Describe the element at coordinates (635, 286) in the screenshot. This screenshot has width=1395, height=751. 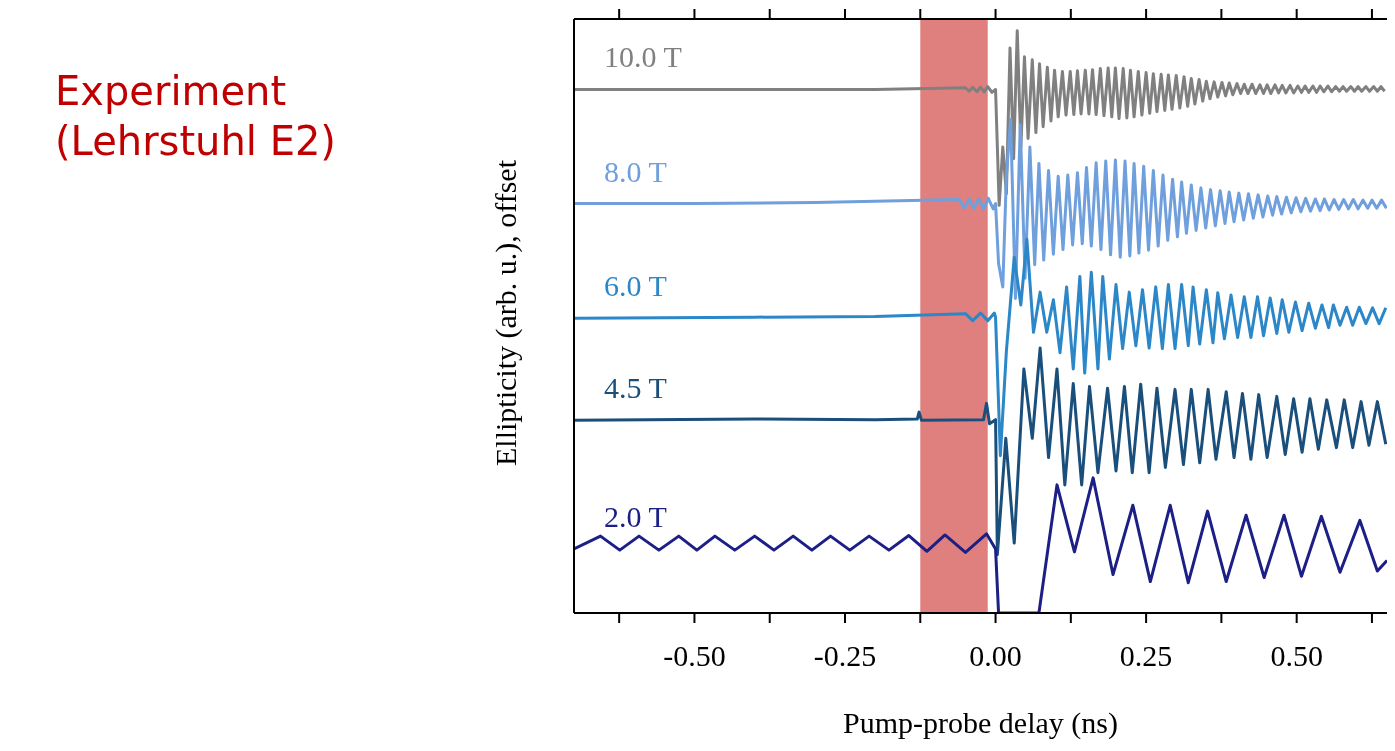
I see `series-label: 6.0 T` at that location.